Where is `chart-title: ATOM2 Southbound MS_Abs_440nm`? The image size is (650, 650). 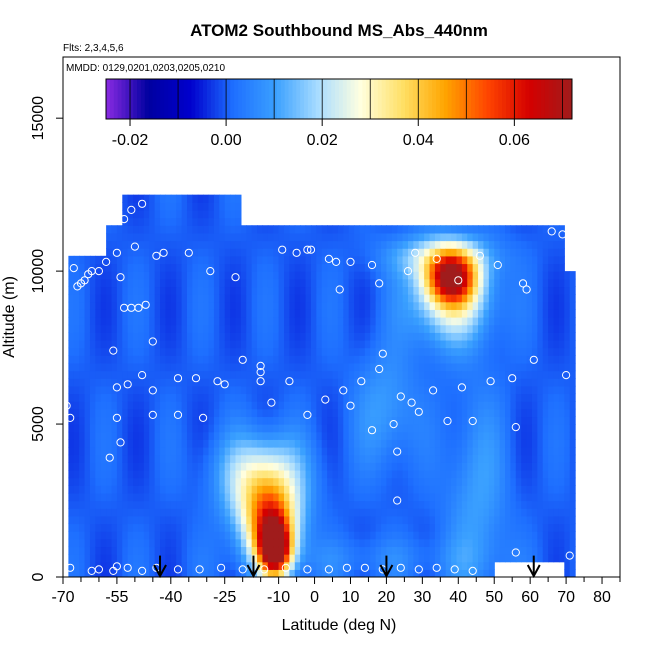 chart-title: ATOM2 Southbound MS_Abs_440nm is located at coordinates (339, 30).